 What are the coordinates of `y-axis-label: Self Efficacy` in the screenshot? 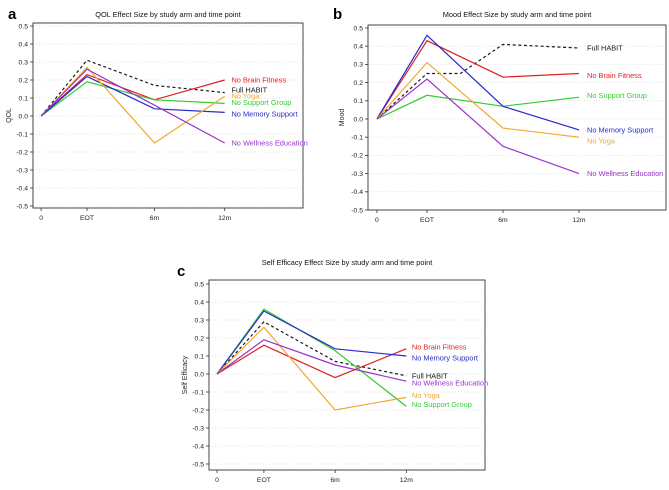 It's located at (185, 374).